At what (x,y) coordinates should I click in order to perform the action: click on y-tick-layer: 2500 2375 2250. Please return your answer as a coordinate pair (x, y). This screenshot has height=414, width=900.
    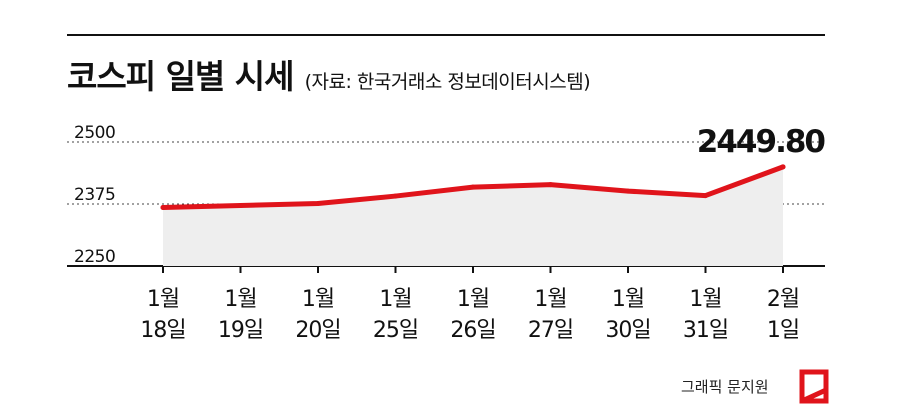
    Looking at the image, I should click on (95, 195).